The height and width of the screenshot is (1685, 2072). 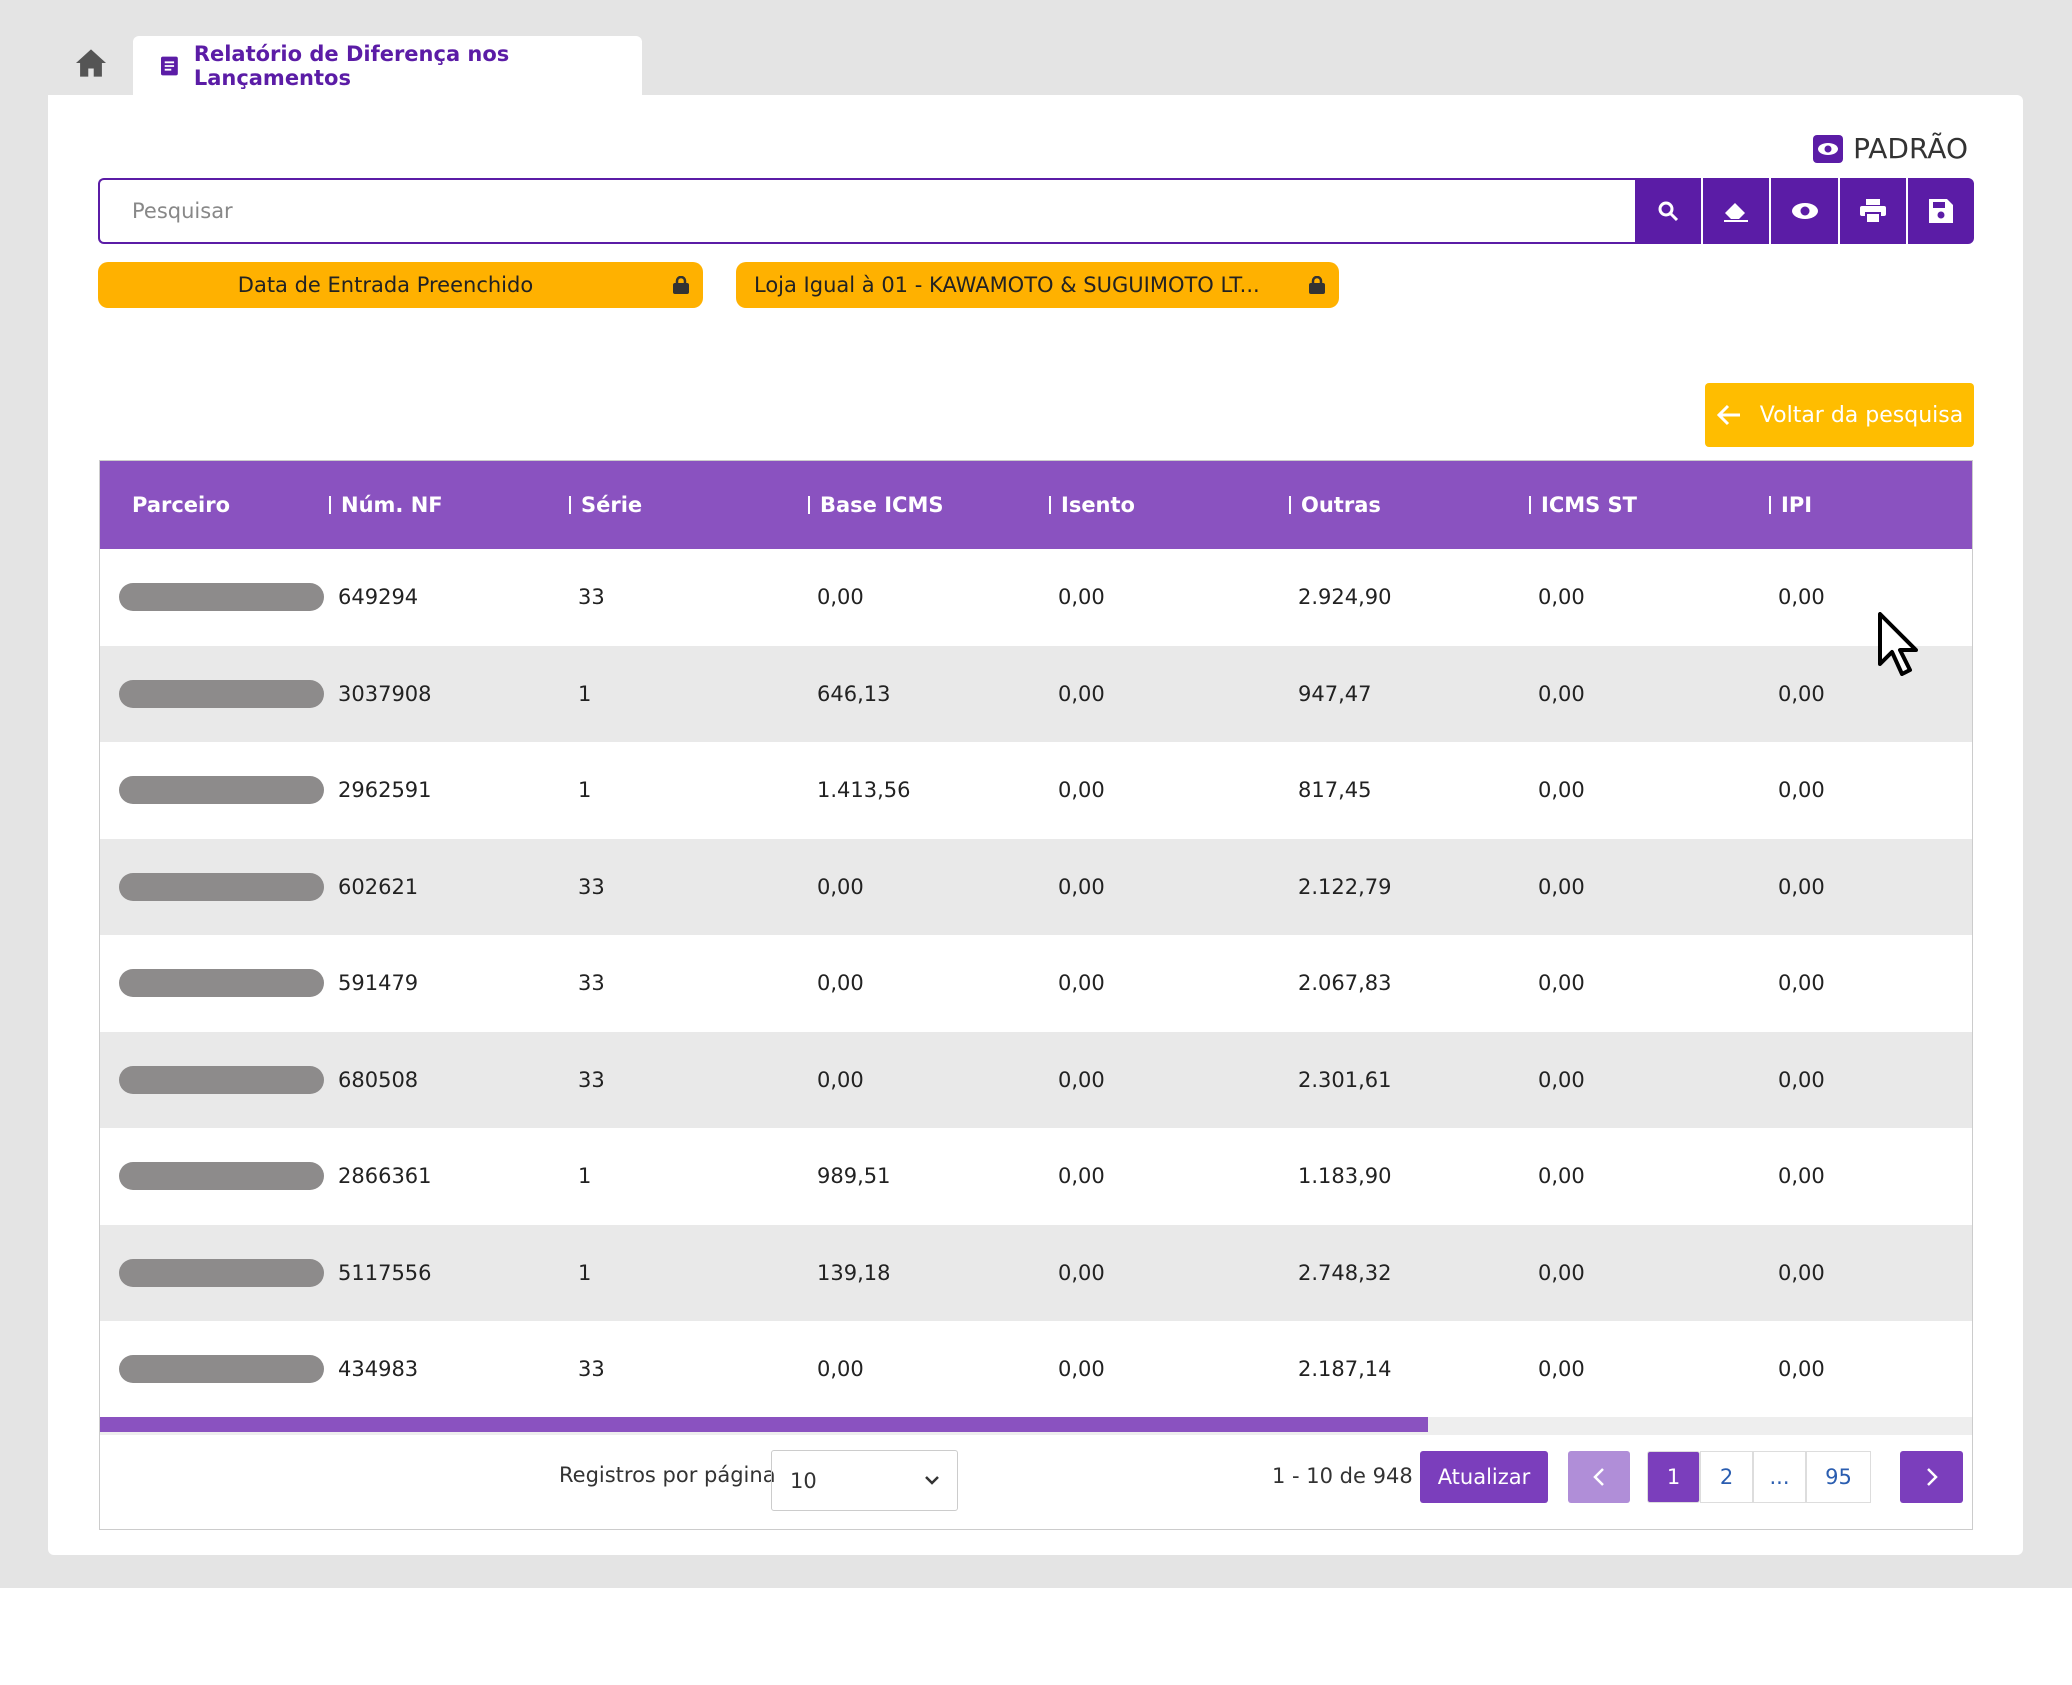 I want to click on table-row: 649294 33 0,00 0,00 2.924,90 0,00 0,00, so click(x=1036, y=597).